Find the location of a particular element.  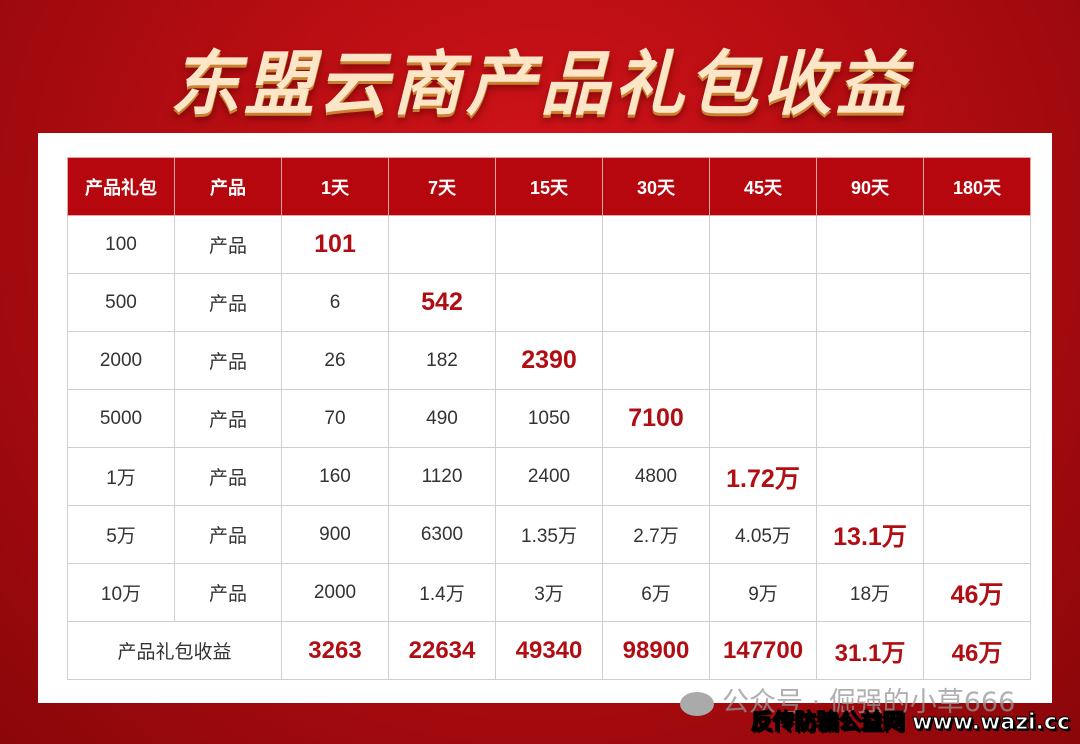

table-cell: 1万 is located at coordinates (121, 476).